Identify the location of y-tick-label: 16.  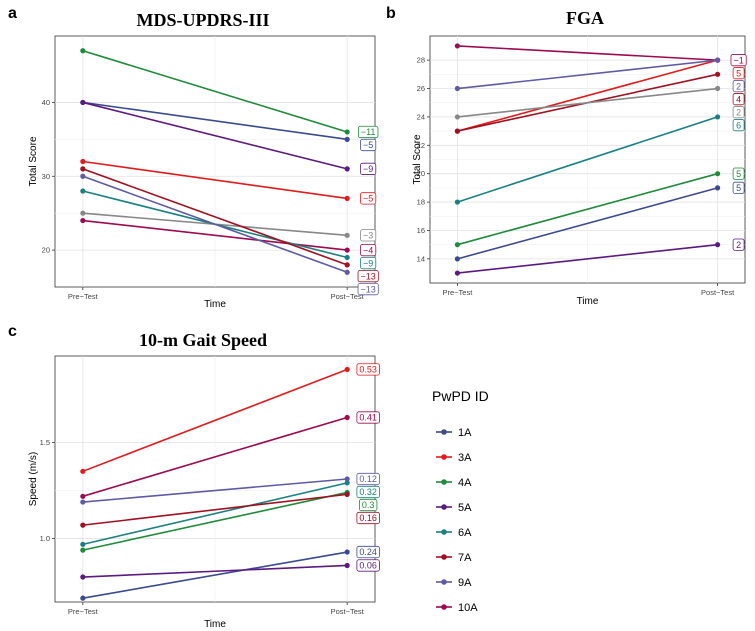
(421, 230).